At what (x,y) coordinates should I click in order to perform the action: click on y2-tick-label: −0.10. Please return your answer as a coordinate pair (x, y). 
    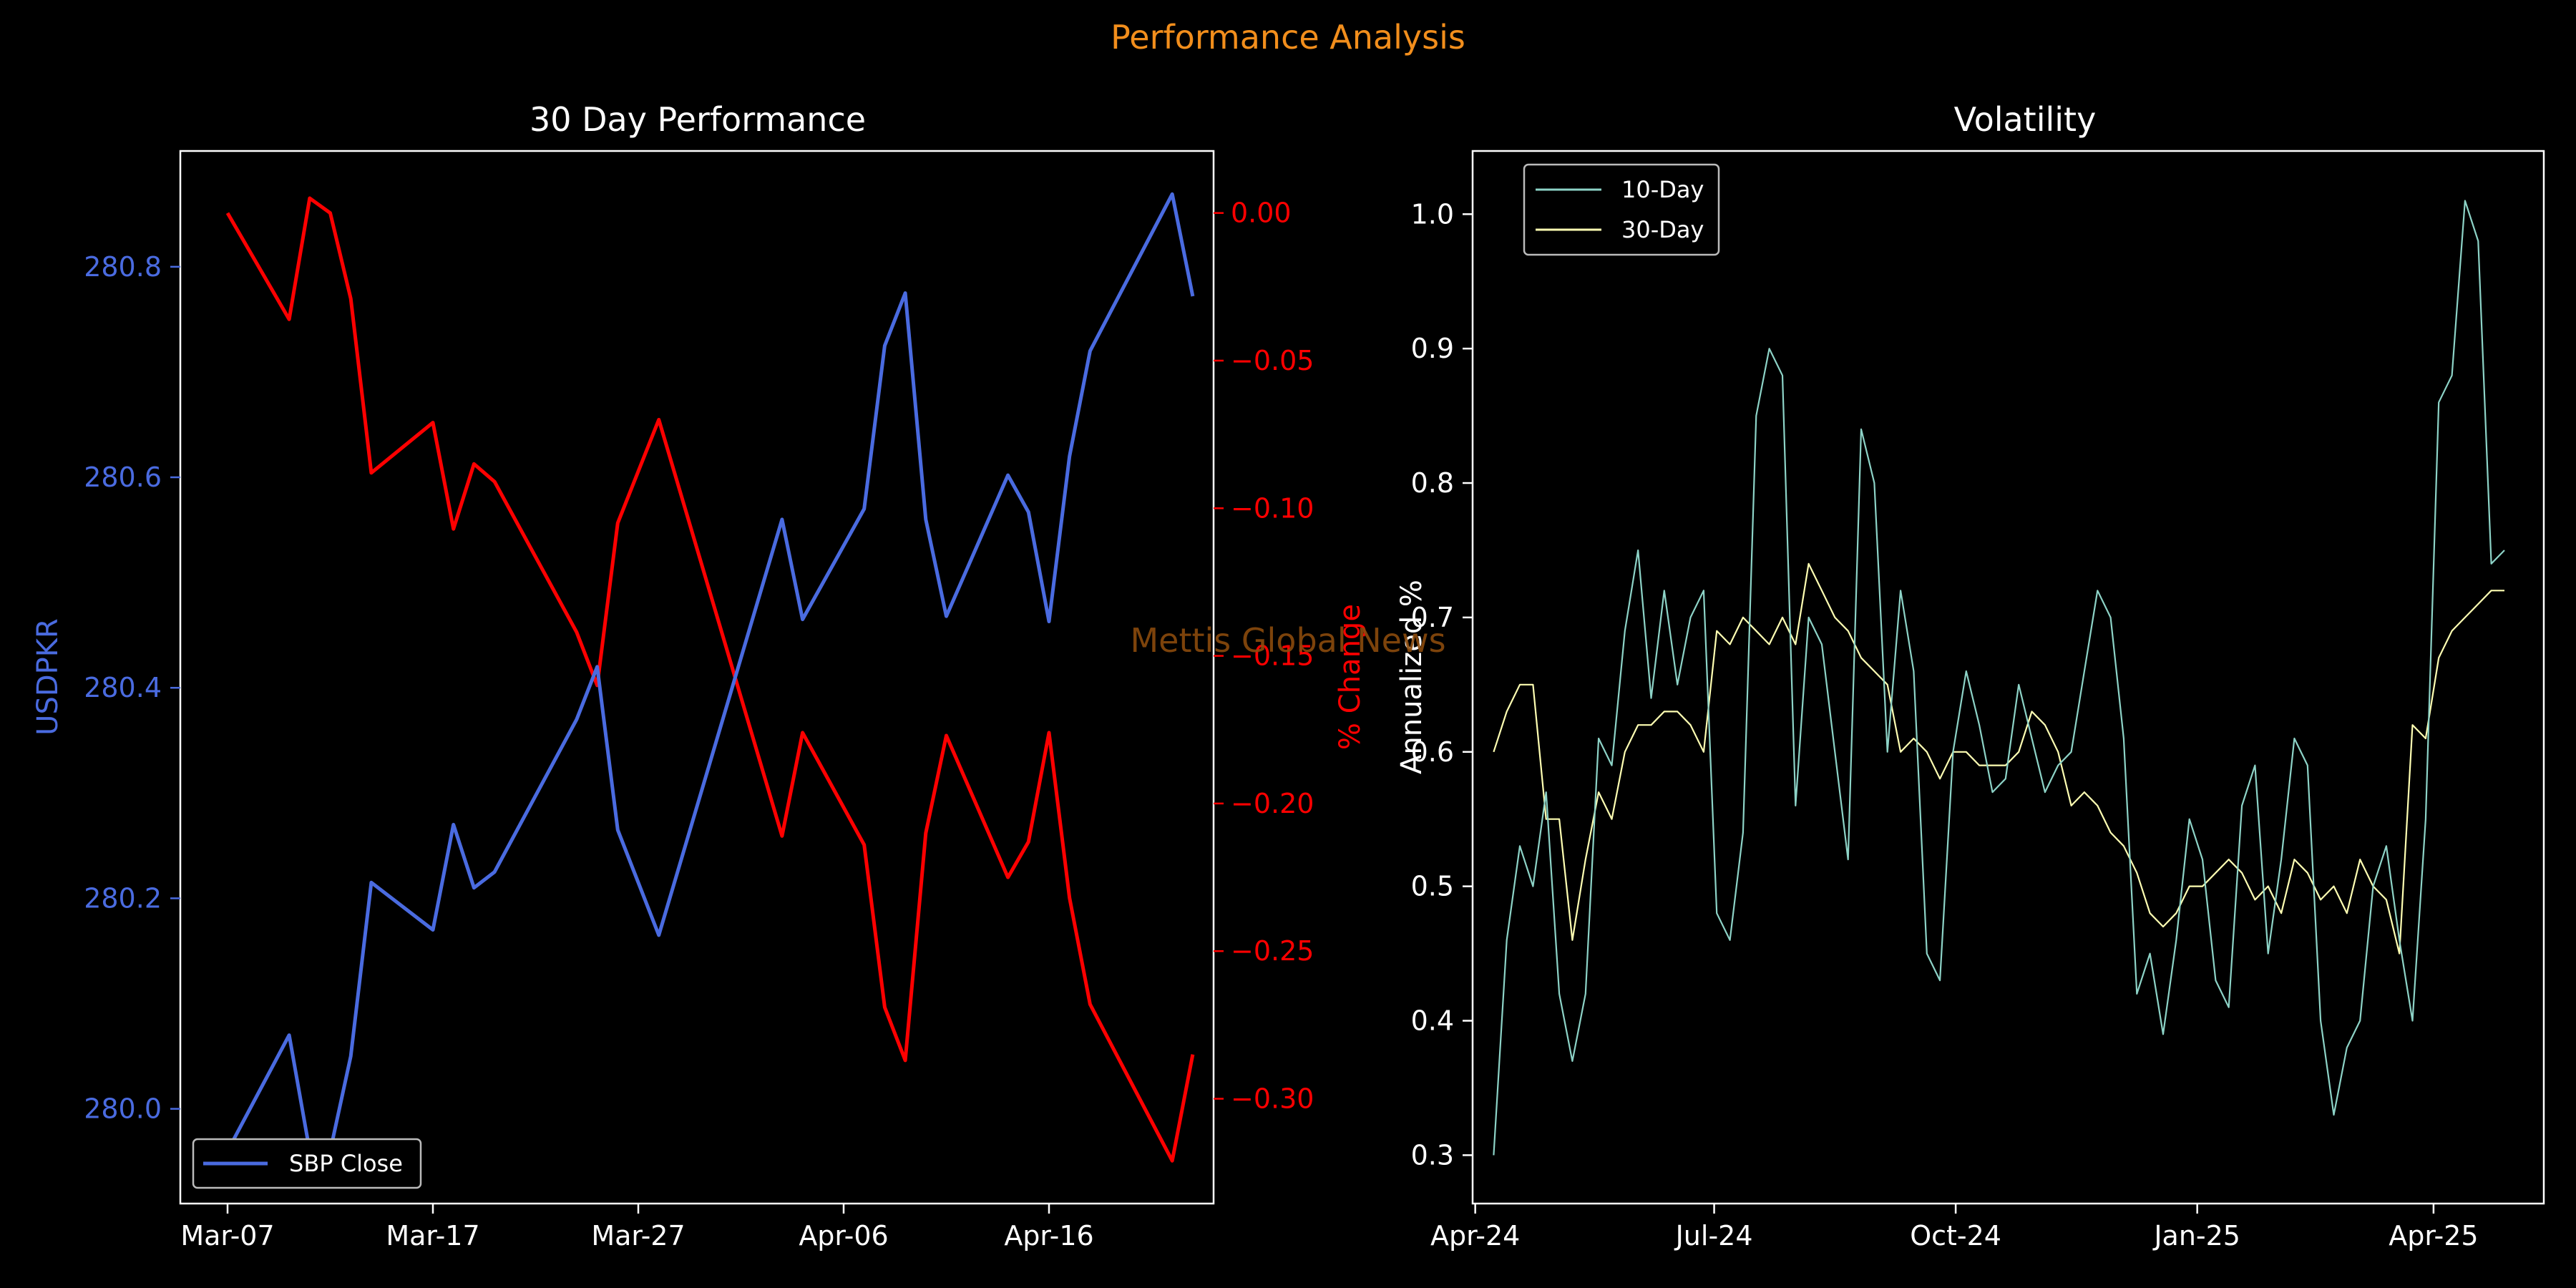
    Looking at the image, I should click on (1272, 508).